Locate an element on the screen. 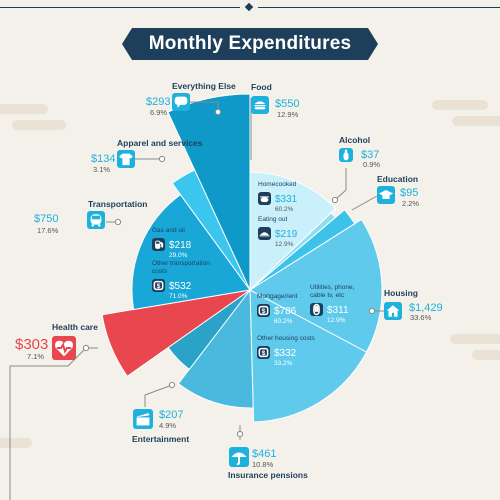  dish-plate is located at coordinates (264, 236).